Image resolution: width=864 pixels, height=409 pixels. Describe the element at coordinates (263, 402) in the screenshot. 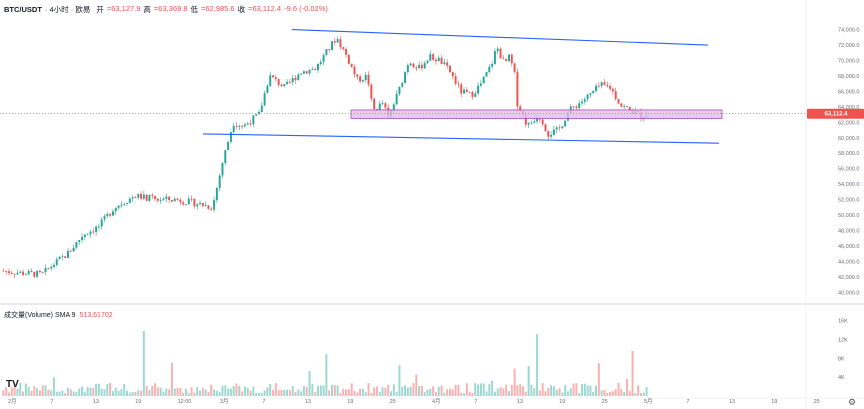

I see `time-axis-label: 7` at that location.